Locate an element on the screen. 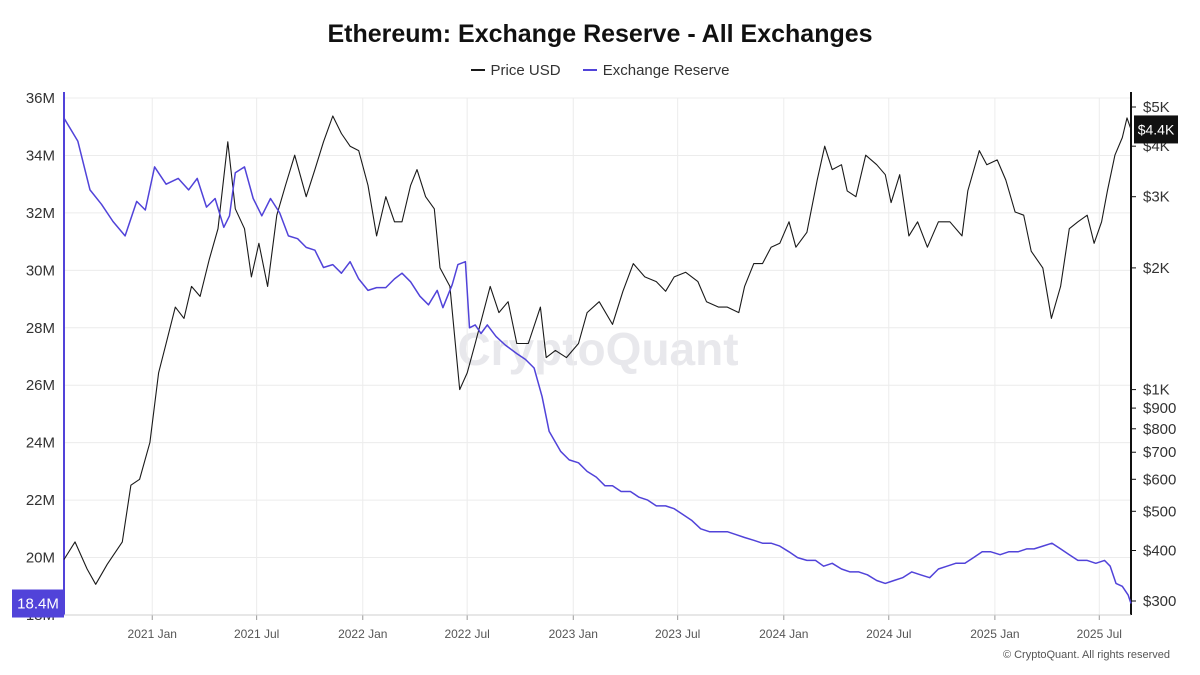 The image size is (1200, 675). watermark: CryptoQuant is located at coordinates (597, 349).